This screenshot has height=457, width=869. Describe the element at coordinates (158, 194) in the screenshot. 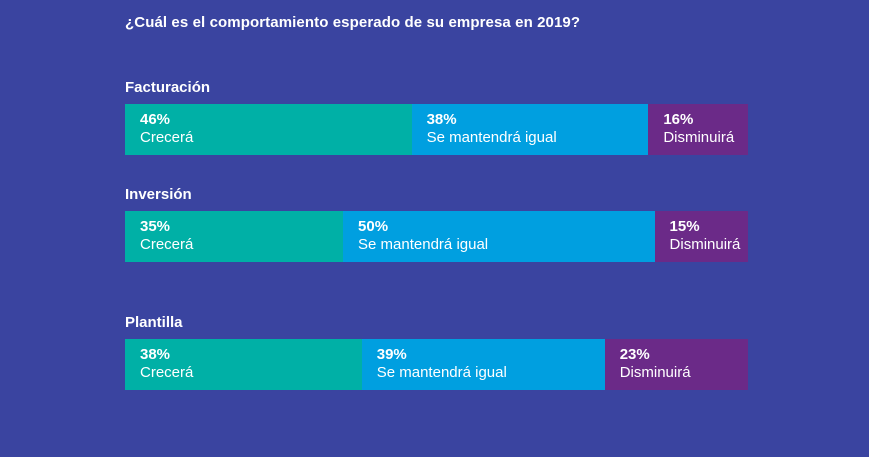

I see `category-label: Inversión` at that location.